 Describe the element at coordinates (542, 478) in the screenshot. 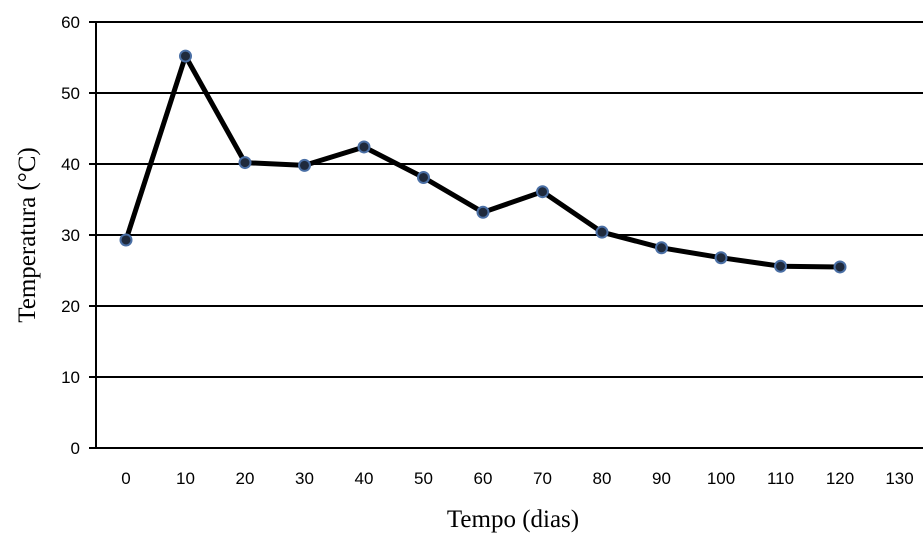

I see `x-tick-label: 70` at that location.